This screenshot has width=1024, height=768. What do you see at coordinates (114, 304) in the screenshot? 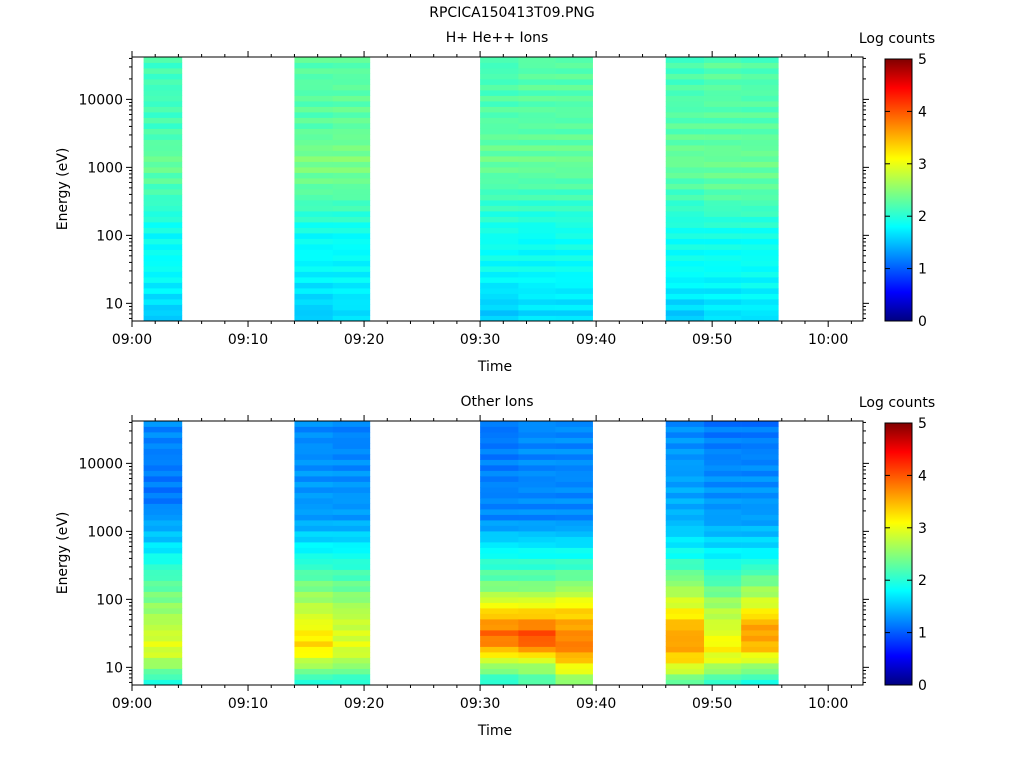
I see `y-tick-label: 10` at bounding box center [114, 304].